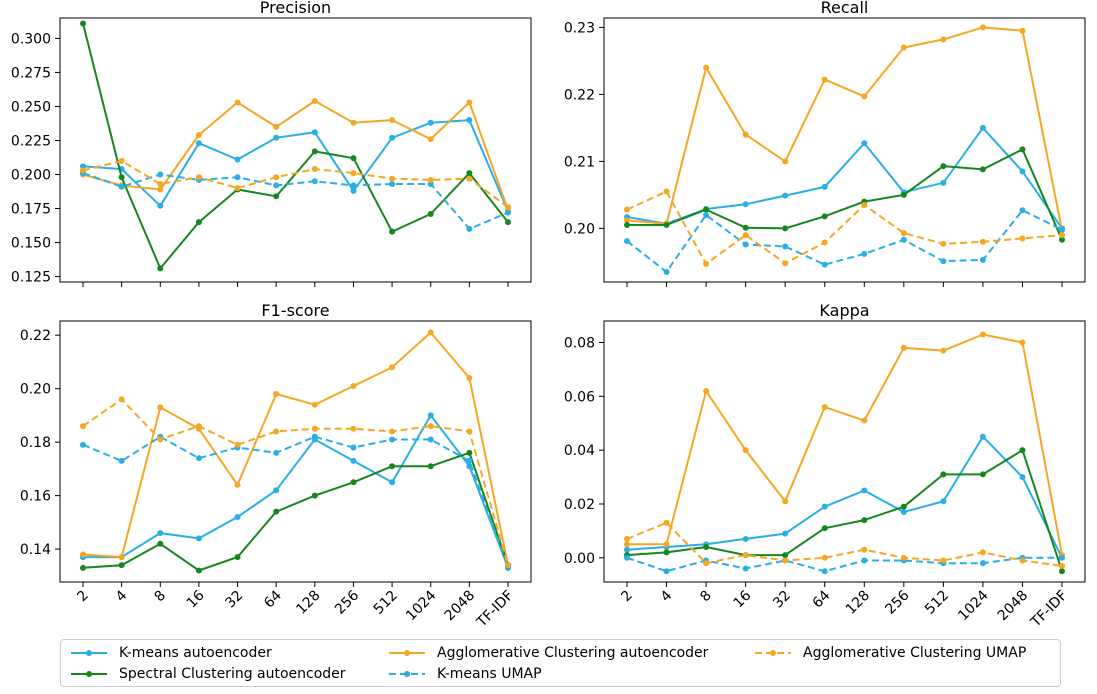  I want to click on y-tick-label: 0.23, so click(579, 28).